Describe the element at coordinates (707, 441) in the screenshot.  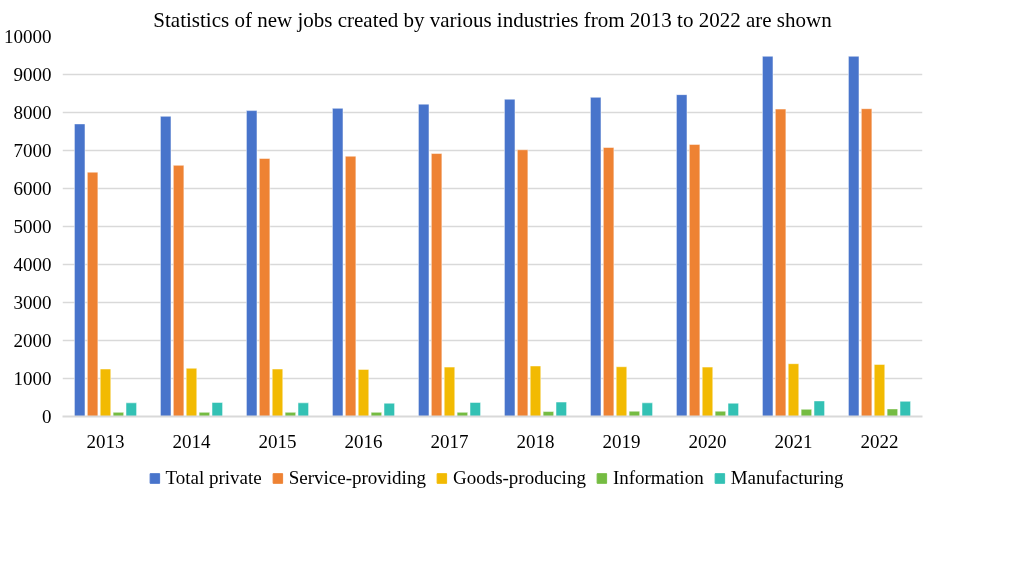
I see `x-tick-label: 2020` at that location.